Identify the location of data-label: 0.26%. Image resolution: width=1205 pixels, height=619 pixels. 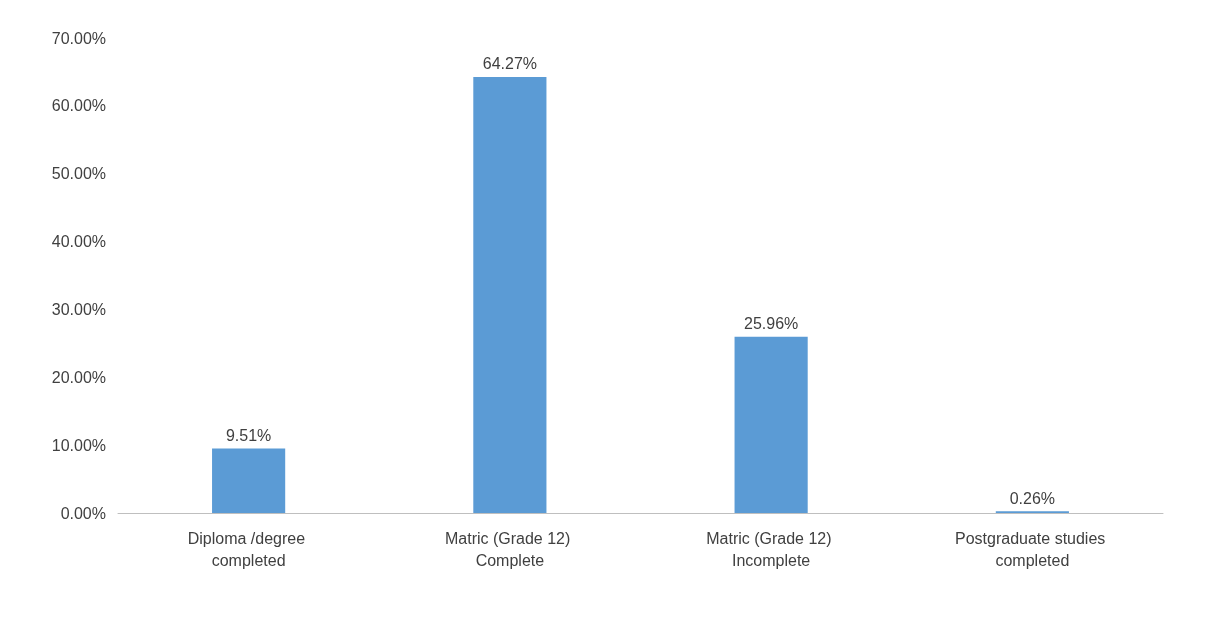
(1032, 498).